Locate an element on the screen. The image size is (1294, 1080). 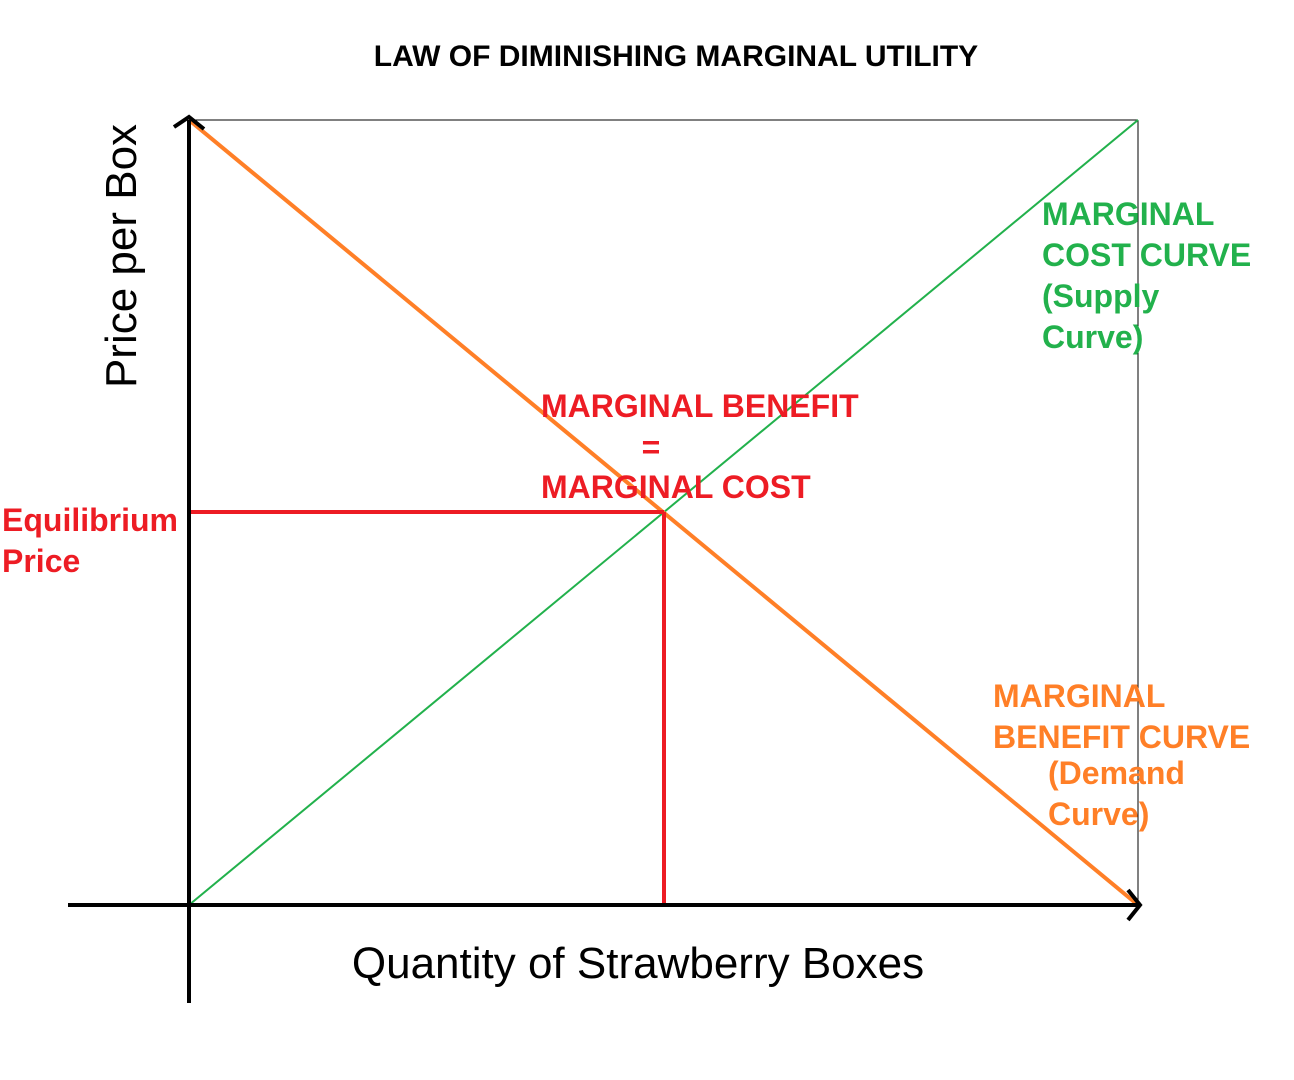
supply-label-line2: COST CURVE is located at coordinates (1146, 255).